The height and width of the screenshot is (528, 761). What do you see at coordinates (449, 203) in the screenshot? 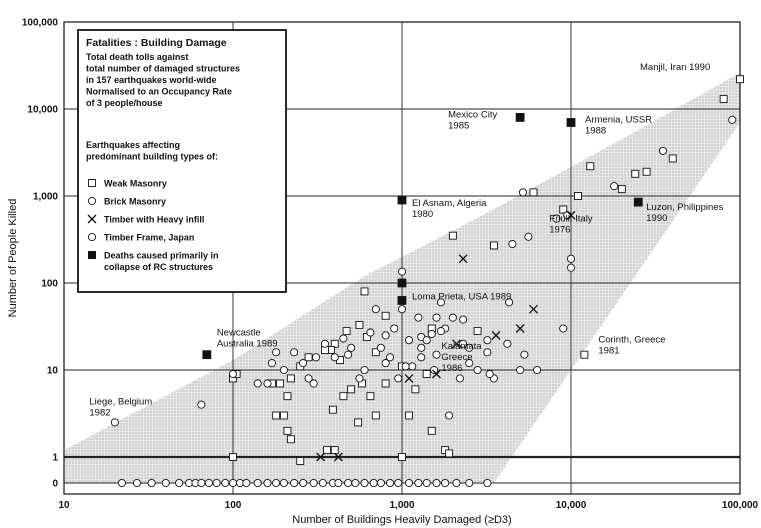
I see `annotation-label: El Asnam, Algeria` at bounding box center [449, 203].